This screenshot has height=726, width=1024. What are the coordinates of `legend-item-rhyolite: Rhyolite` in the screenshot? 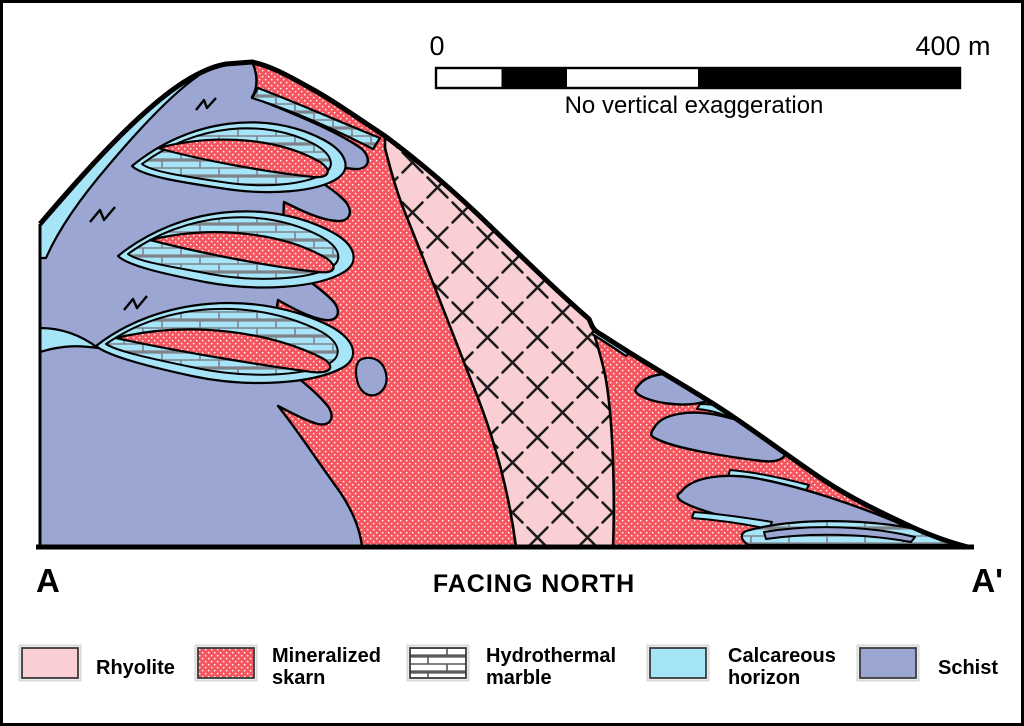 It's located at (96, 663).